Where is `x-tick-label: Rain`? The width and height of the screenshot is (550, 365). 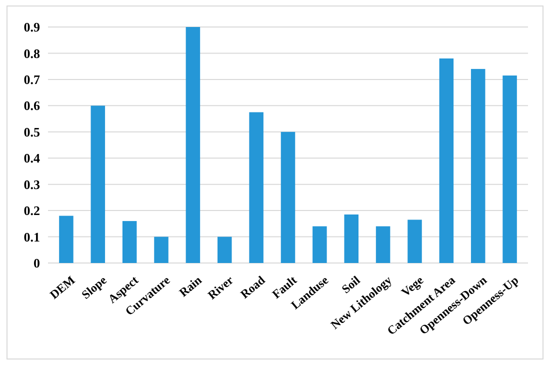 x-tick-label: Rain is located at coordinates (190, 286).